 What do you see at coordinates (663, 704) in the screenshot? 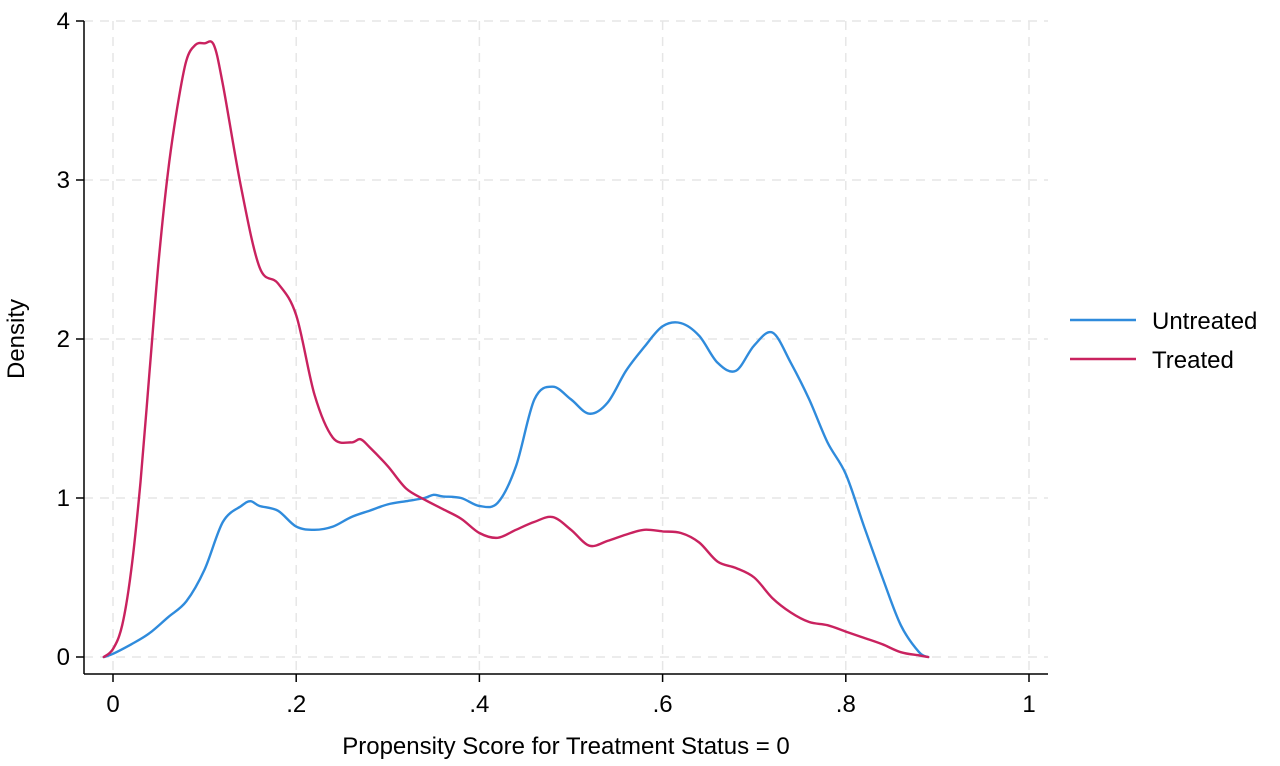
I see `x-tick-label: .6` at bounding box center [663, 704].